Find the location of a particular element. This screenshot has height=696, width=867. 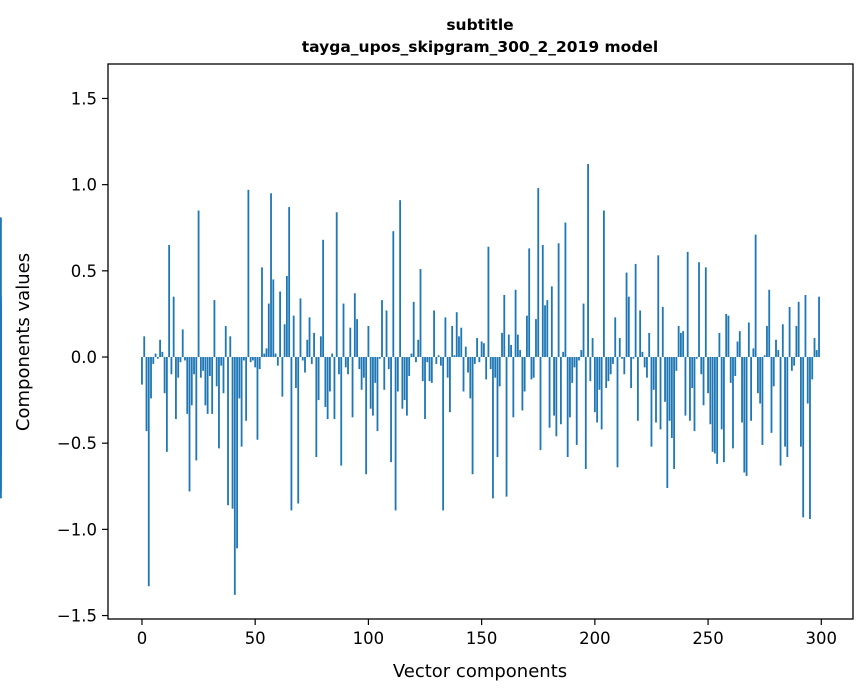

y-tick-label: 0.5 is located at coordinates (84, 271).